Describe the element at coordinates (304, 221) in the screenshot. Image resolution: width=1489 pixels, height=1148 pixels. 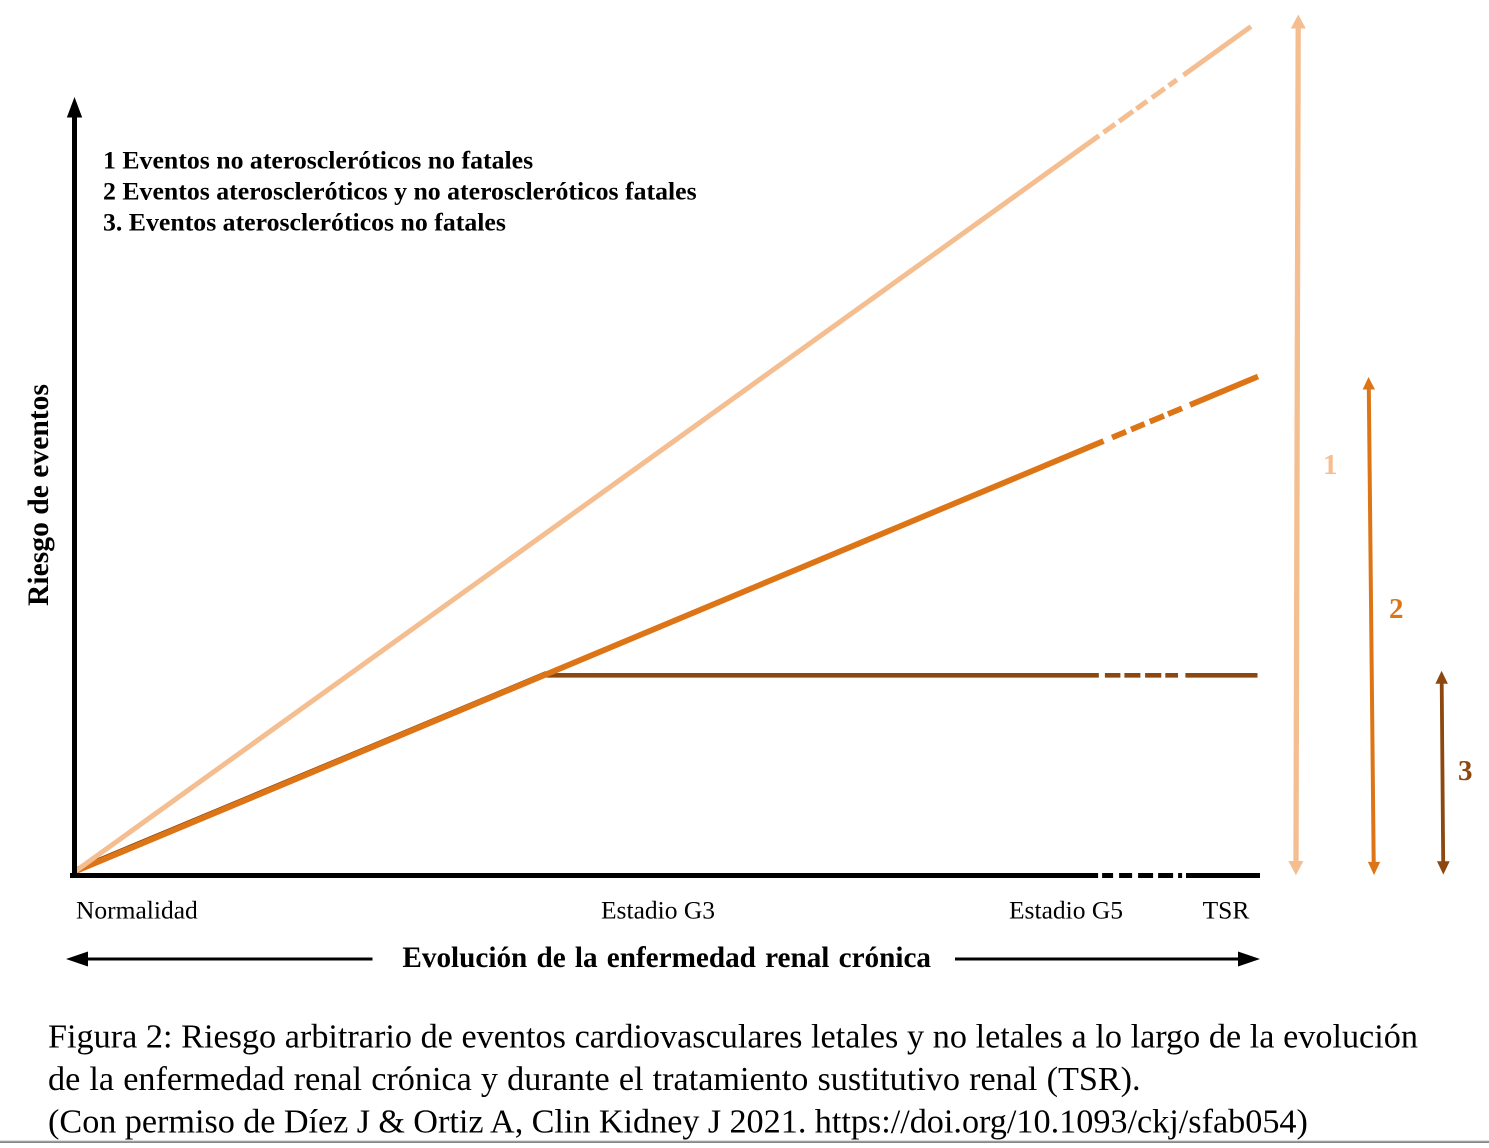
I see `svg-text:3. Eventos ateroscleróticos no: 3. Eventos ateroscleróticos no fatales` at that location.